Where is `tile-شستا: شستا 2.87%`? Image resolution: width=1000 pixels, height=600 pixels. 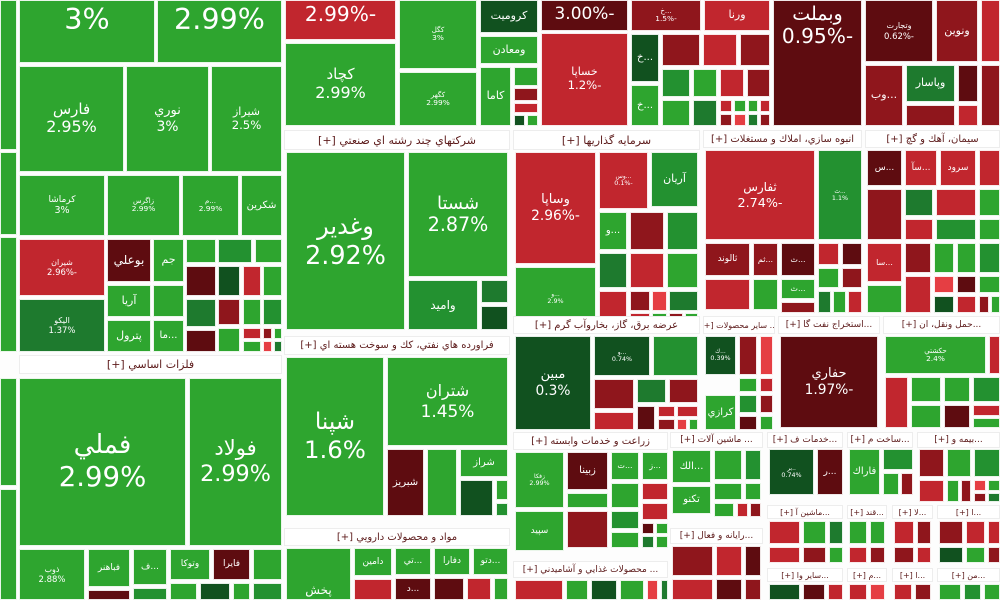
tile-شستا: شستا 2.87% is located at coordinates (458, 214).